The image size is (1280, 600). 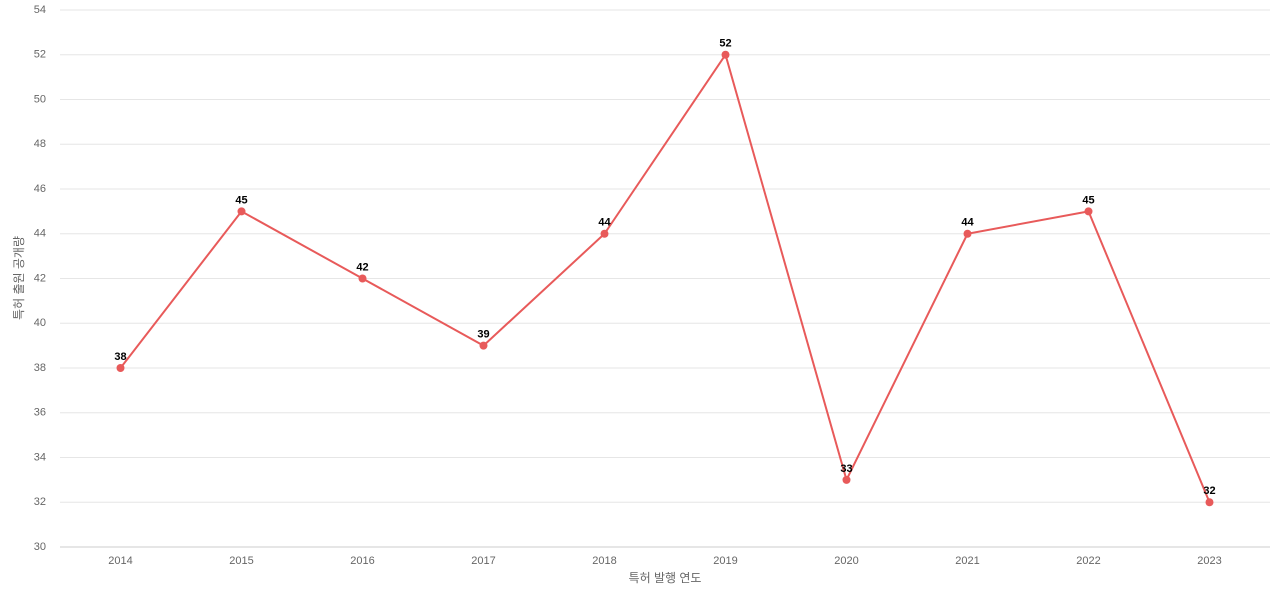 What do you see at coordinates (967, 561) in the screenshot?
I see `x-tick-label: 2021` at bounding box center [967, 561].